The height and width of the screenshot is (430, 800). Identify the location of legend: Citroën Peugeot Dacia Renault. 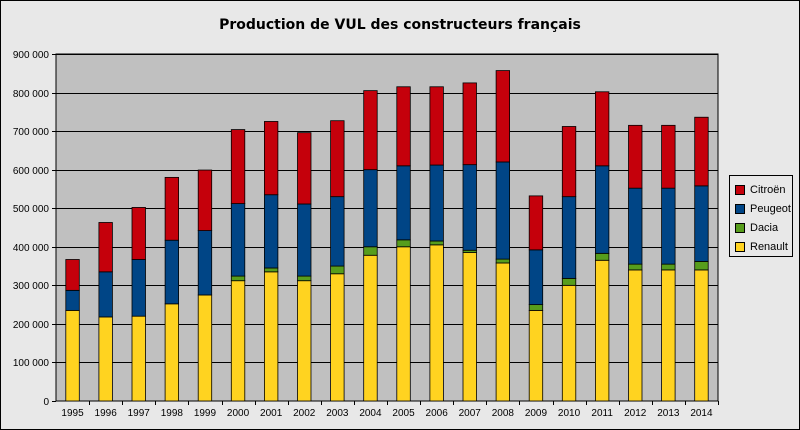
(761, 216).